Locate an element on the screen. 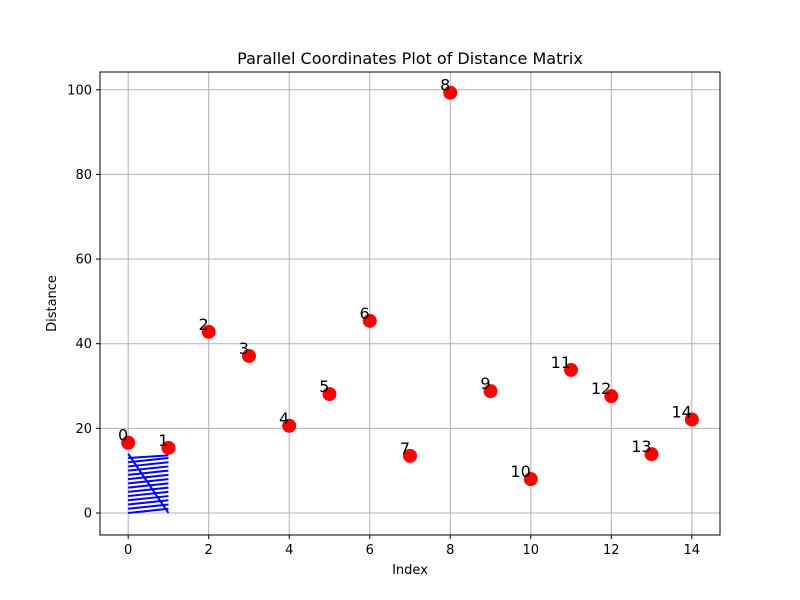  y-tick-label: 20 is located at coordinates (83, 429).